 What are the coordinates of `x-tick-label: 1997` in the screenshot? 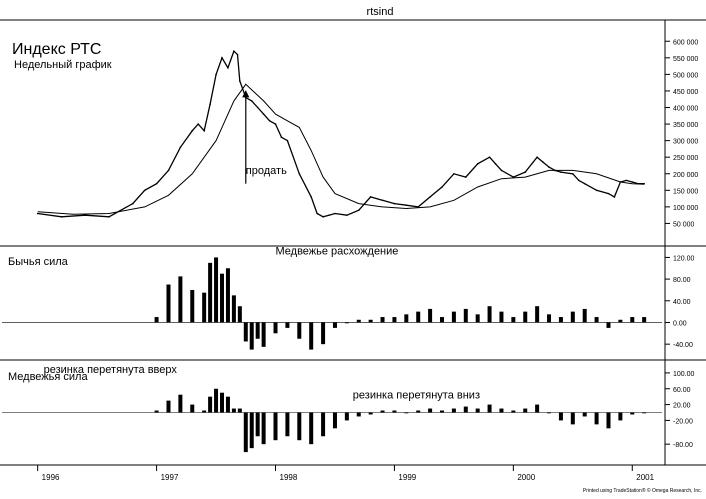 It's located at (170, 477).